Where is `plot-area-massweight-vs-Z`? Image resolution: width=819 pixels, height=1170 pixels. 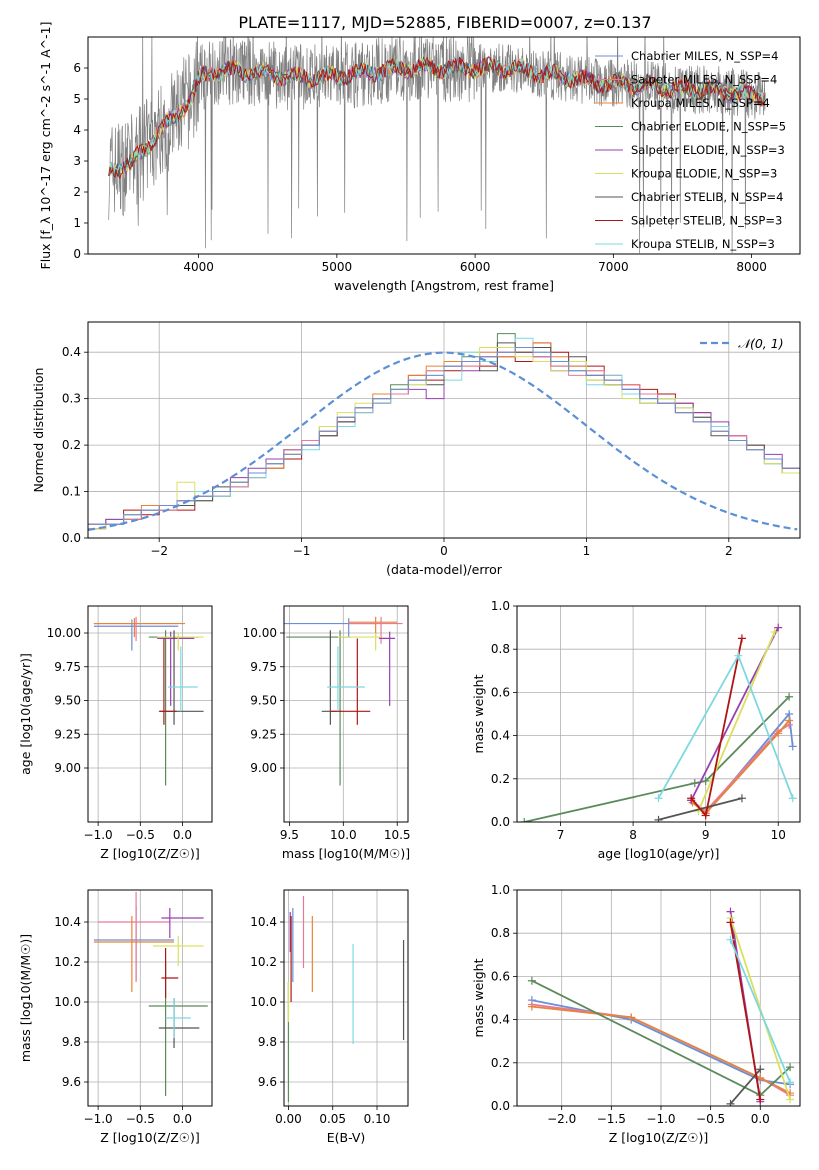 plot-area-massweight-vs-Z is located at coordinates (661, 1006).